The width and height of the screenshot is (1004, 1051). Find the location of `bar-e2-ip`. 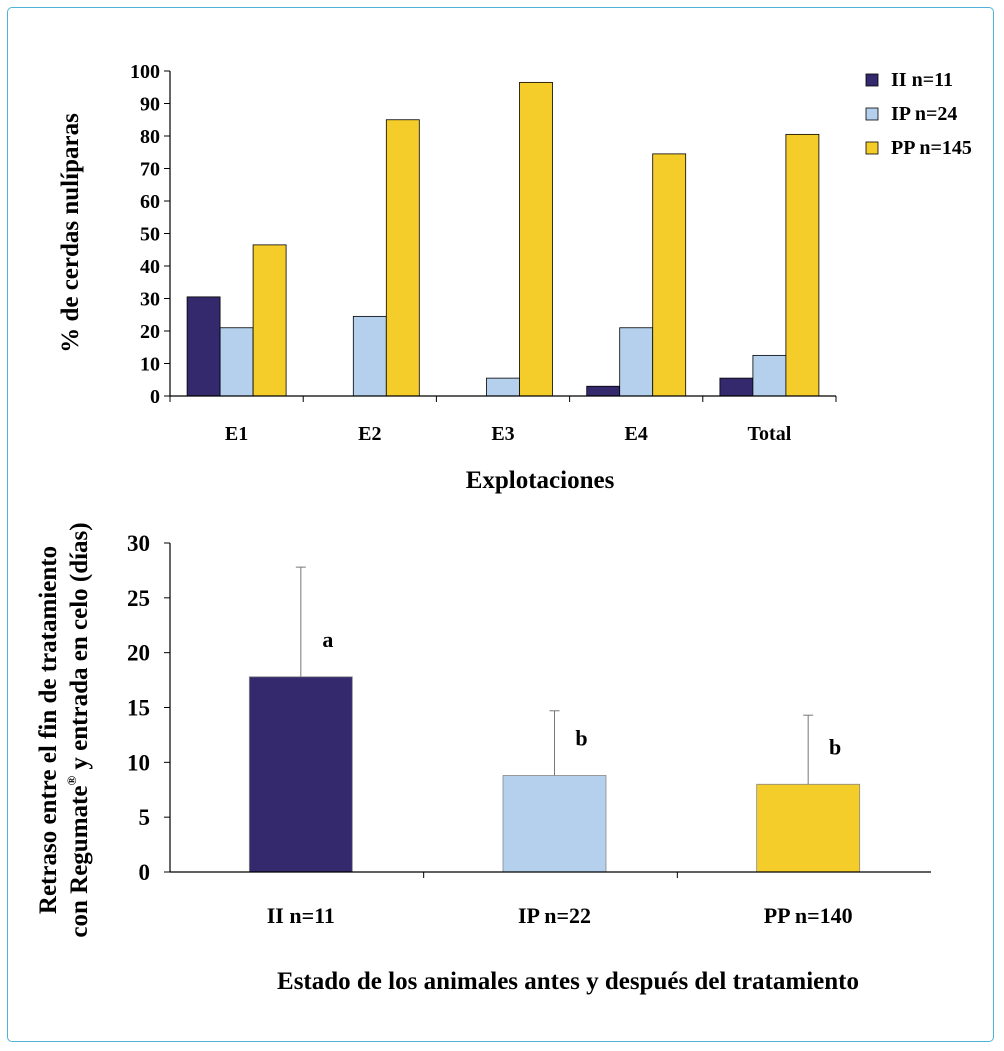

bar-e2-ip is located at coordinates (369, 356).